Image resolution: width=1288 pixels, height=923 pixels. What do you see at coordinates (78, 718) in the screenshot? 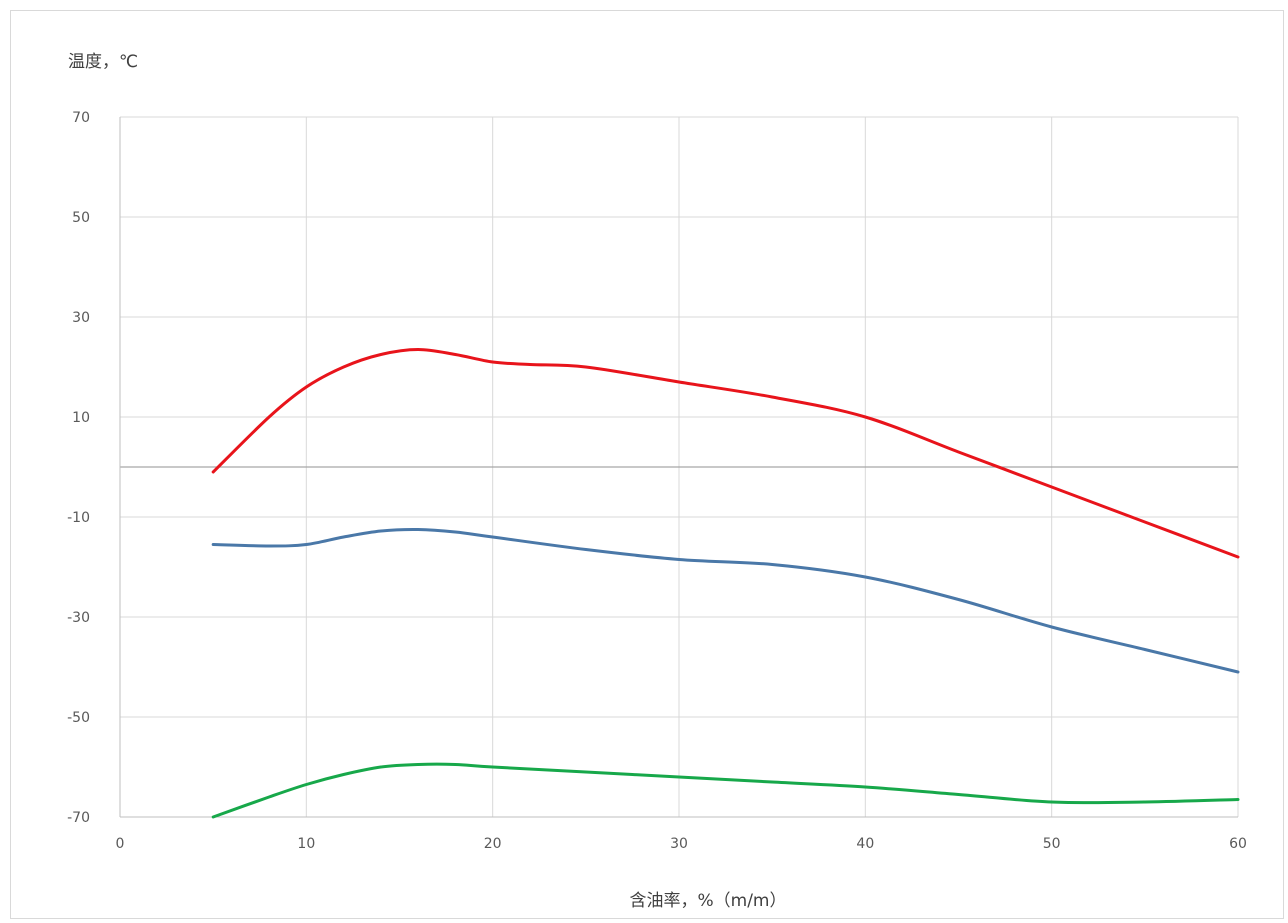
I see `y-tick-label: -50` at bounding box center [78, 718].